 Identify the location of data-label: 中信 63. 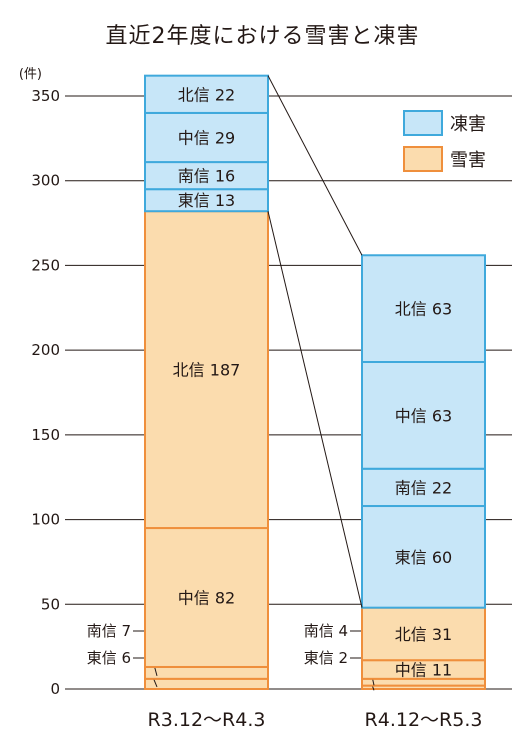
(423, 415).